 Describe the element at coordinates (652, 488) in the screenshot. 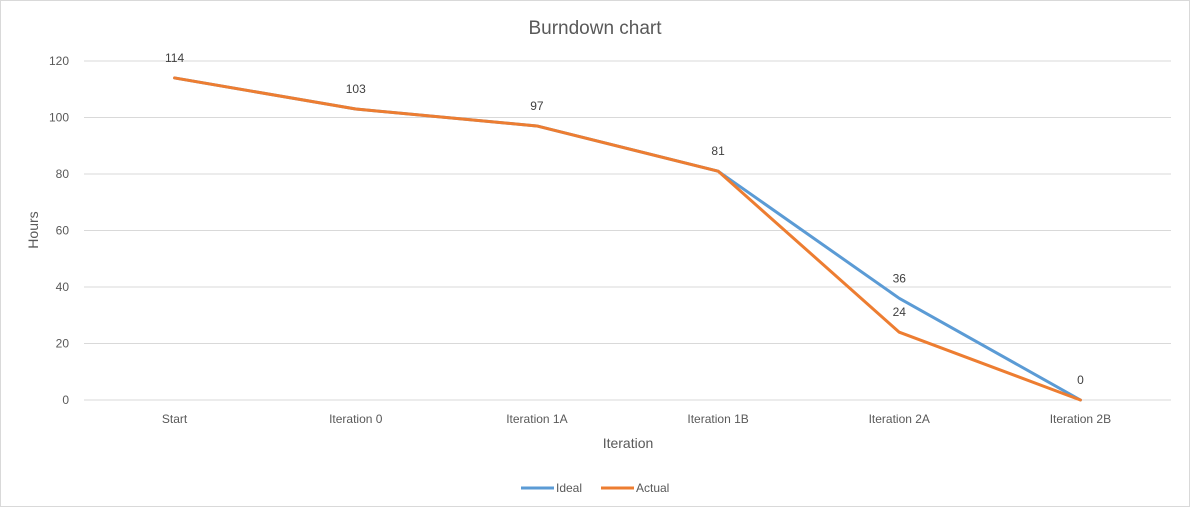

I see `legend-entry: Actual` at that location.